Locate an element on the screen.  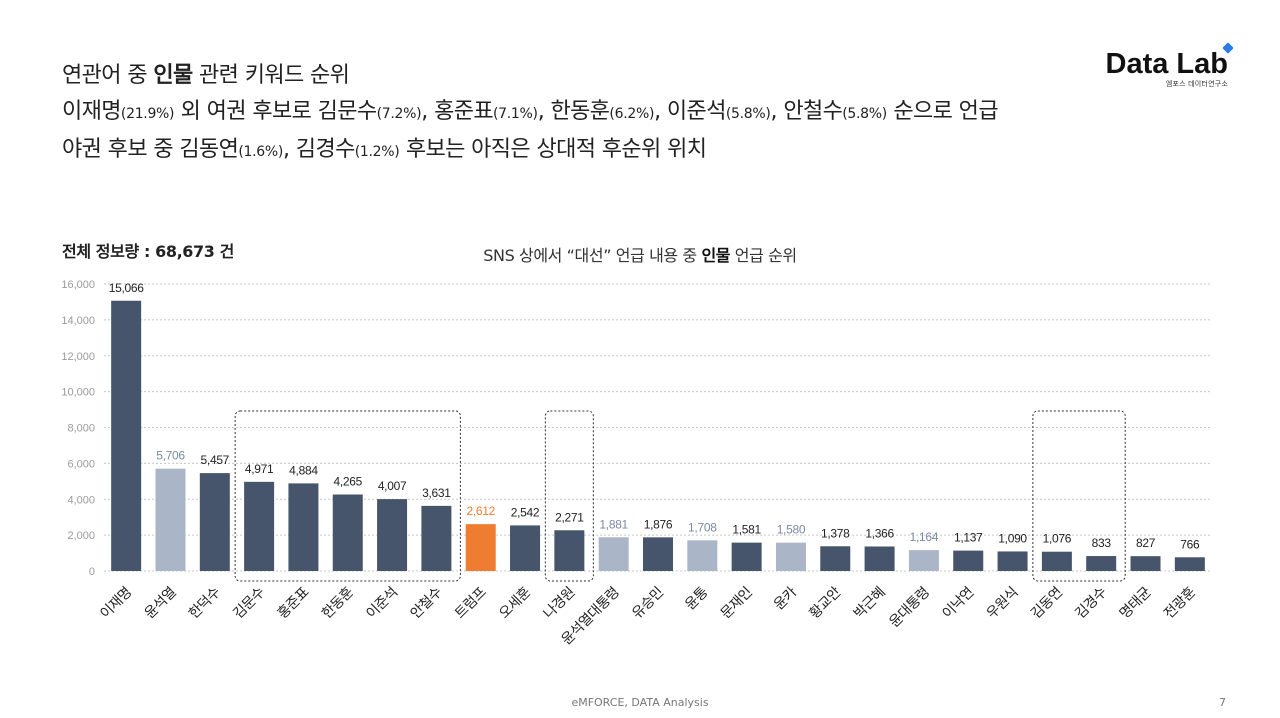
y-tick-label: 0 is located at coordinates (92, 572).